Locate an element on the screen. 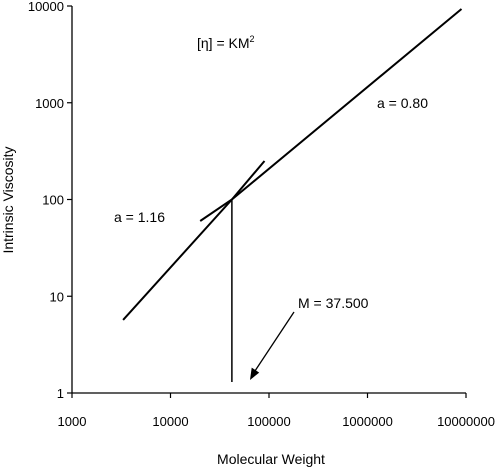 This screenshot has width=500, height=473. arrow-label: M = 37.500 is located at coordinates (333, 303).